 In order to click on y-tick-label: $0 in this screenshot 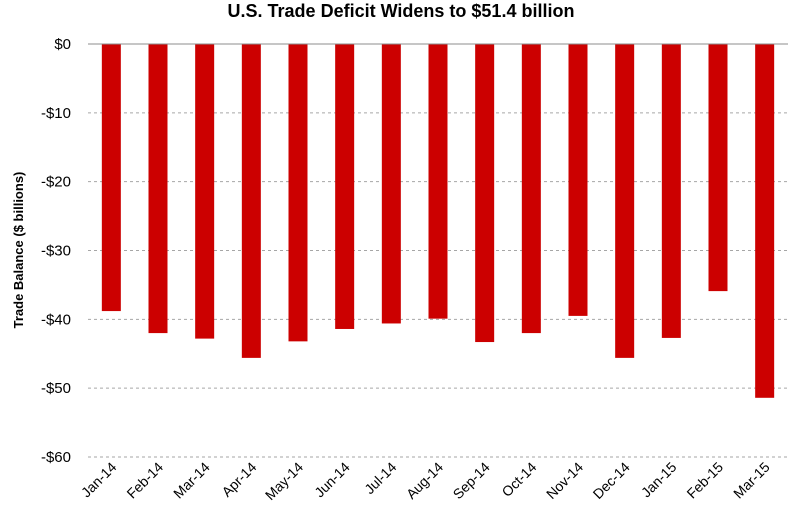, I will do `click(62, 44)`.